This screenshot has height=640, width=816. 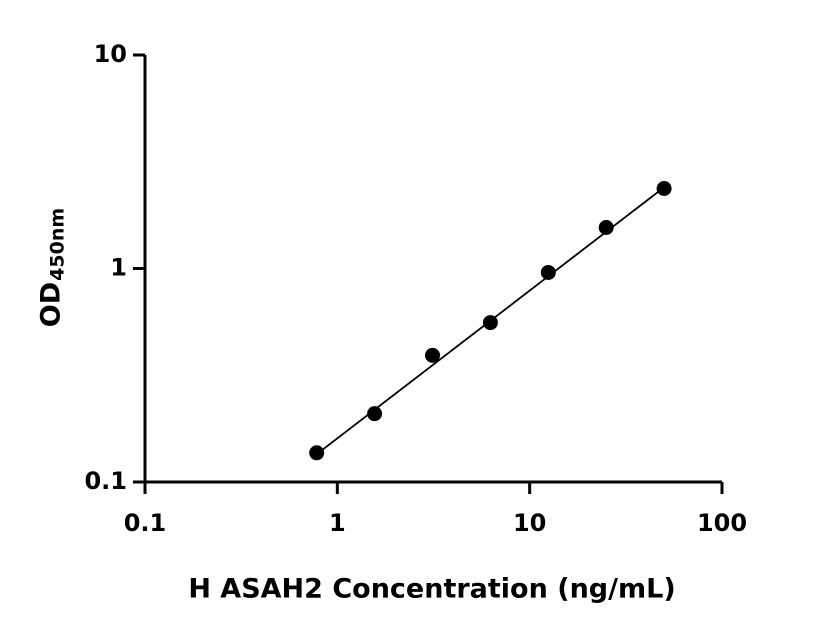 What do you see at coordinates (431, 589) in the screenshot?
I see `x-axis-label: H ASAH2 Concentration (ng/mL)` at bounding box center [431, 589].